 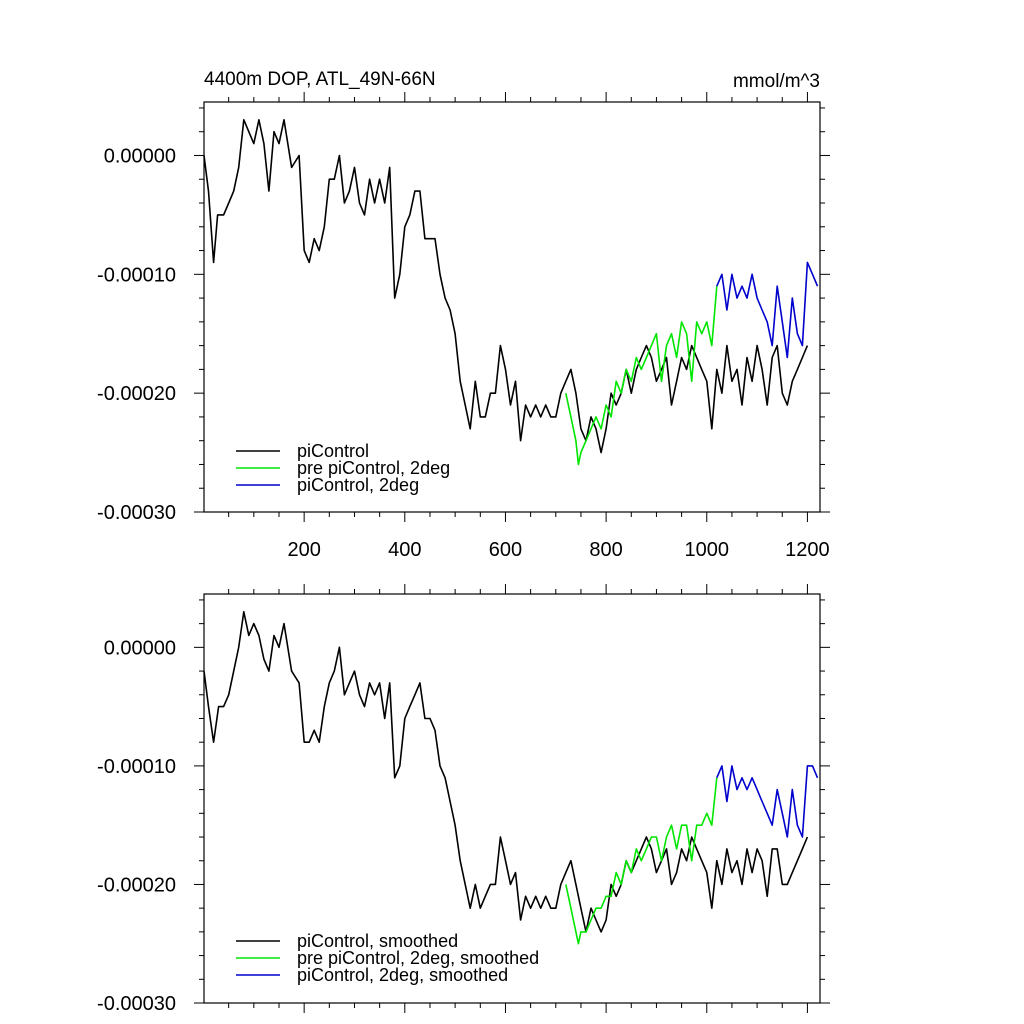 I want to click on legend-label: piControl, 2deg, so click(x=358, y=485).